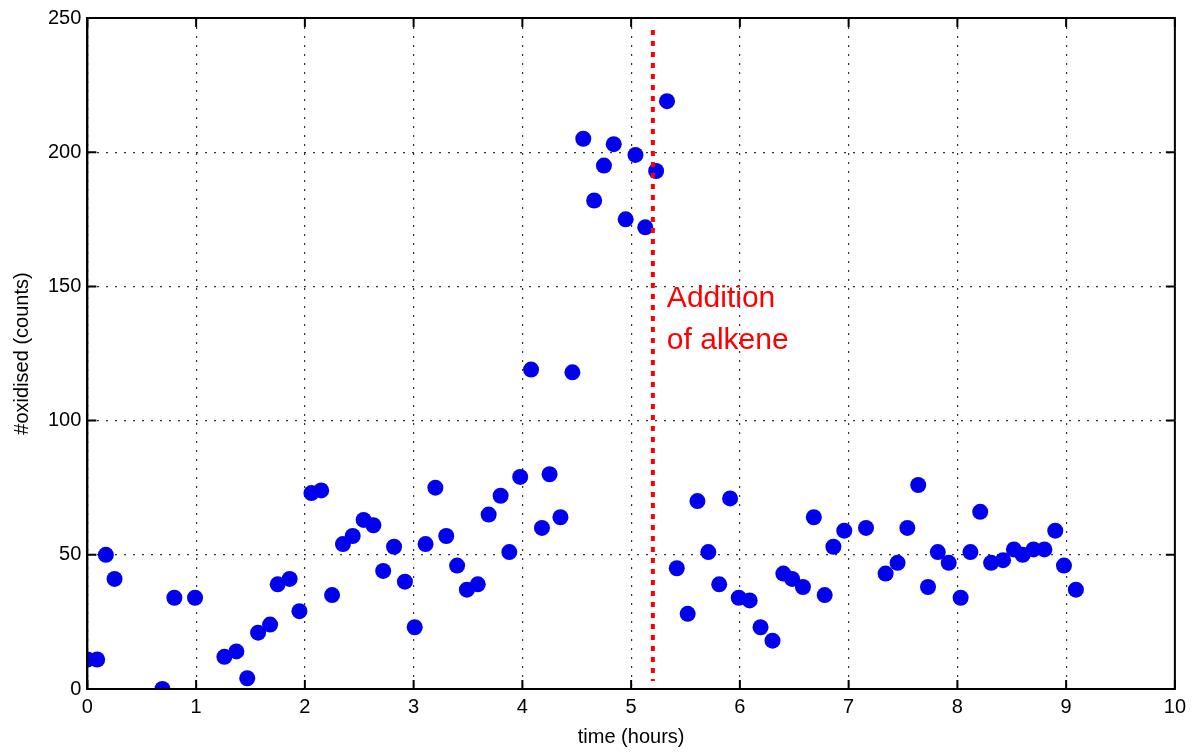 The image size is (1192, 753). I want to click on x-tick-label: 6, so click(740, 705).